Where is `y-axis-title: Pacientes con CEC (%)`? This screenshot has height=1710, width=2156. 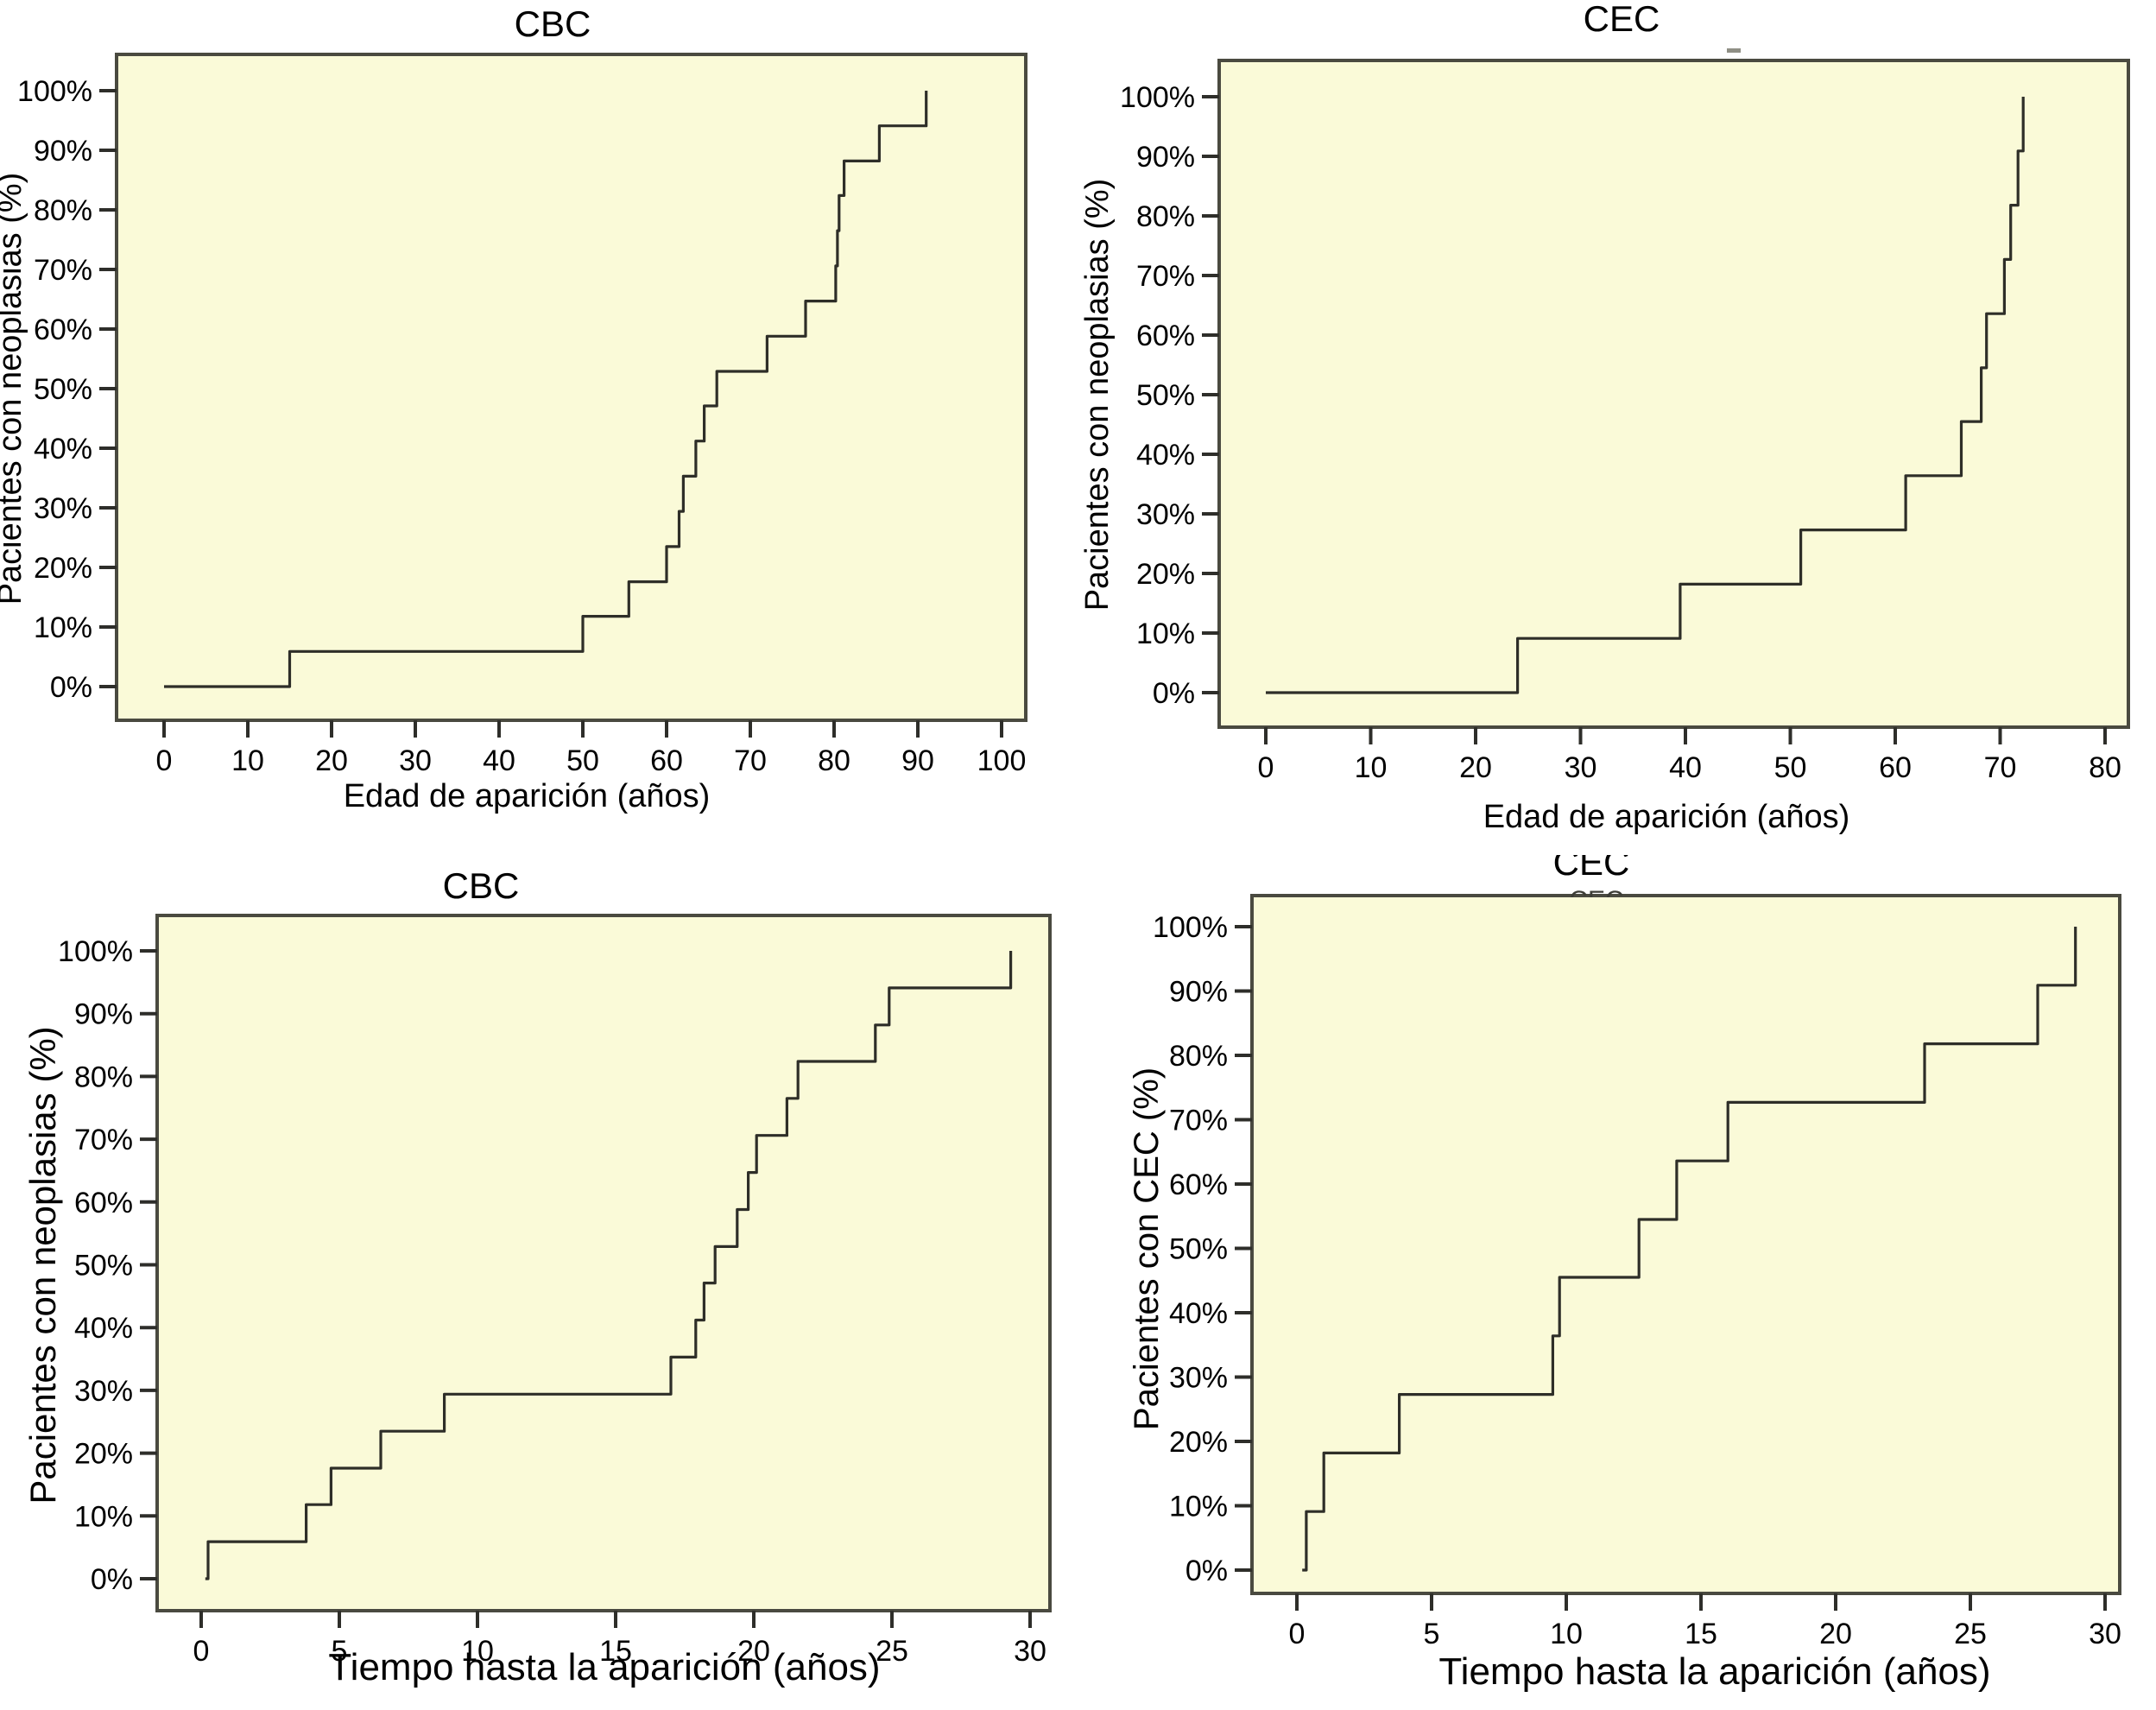 y-axis-title: Pacientes con CEC (%) is located at coordinates (1147, 1249).